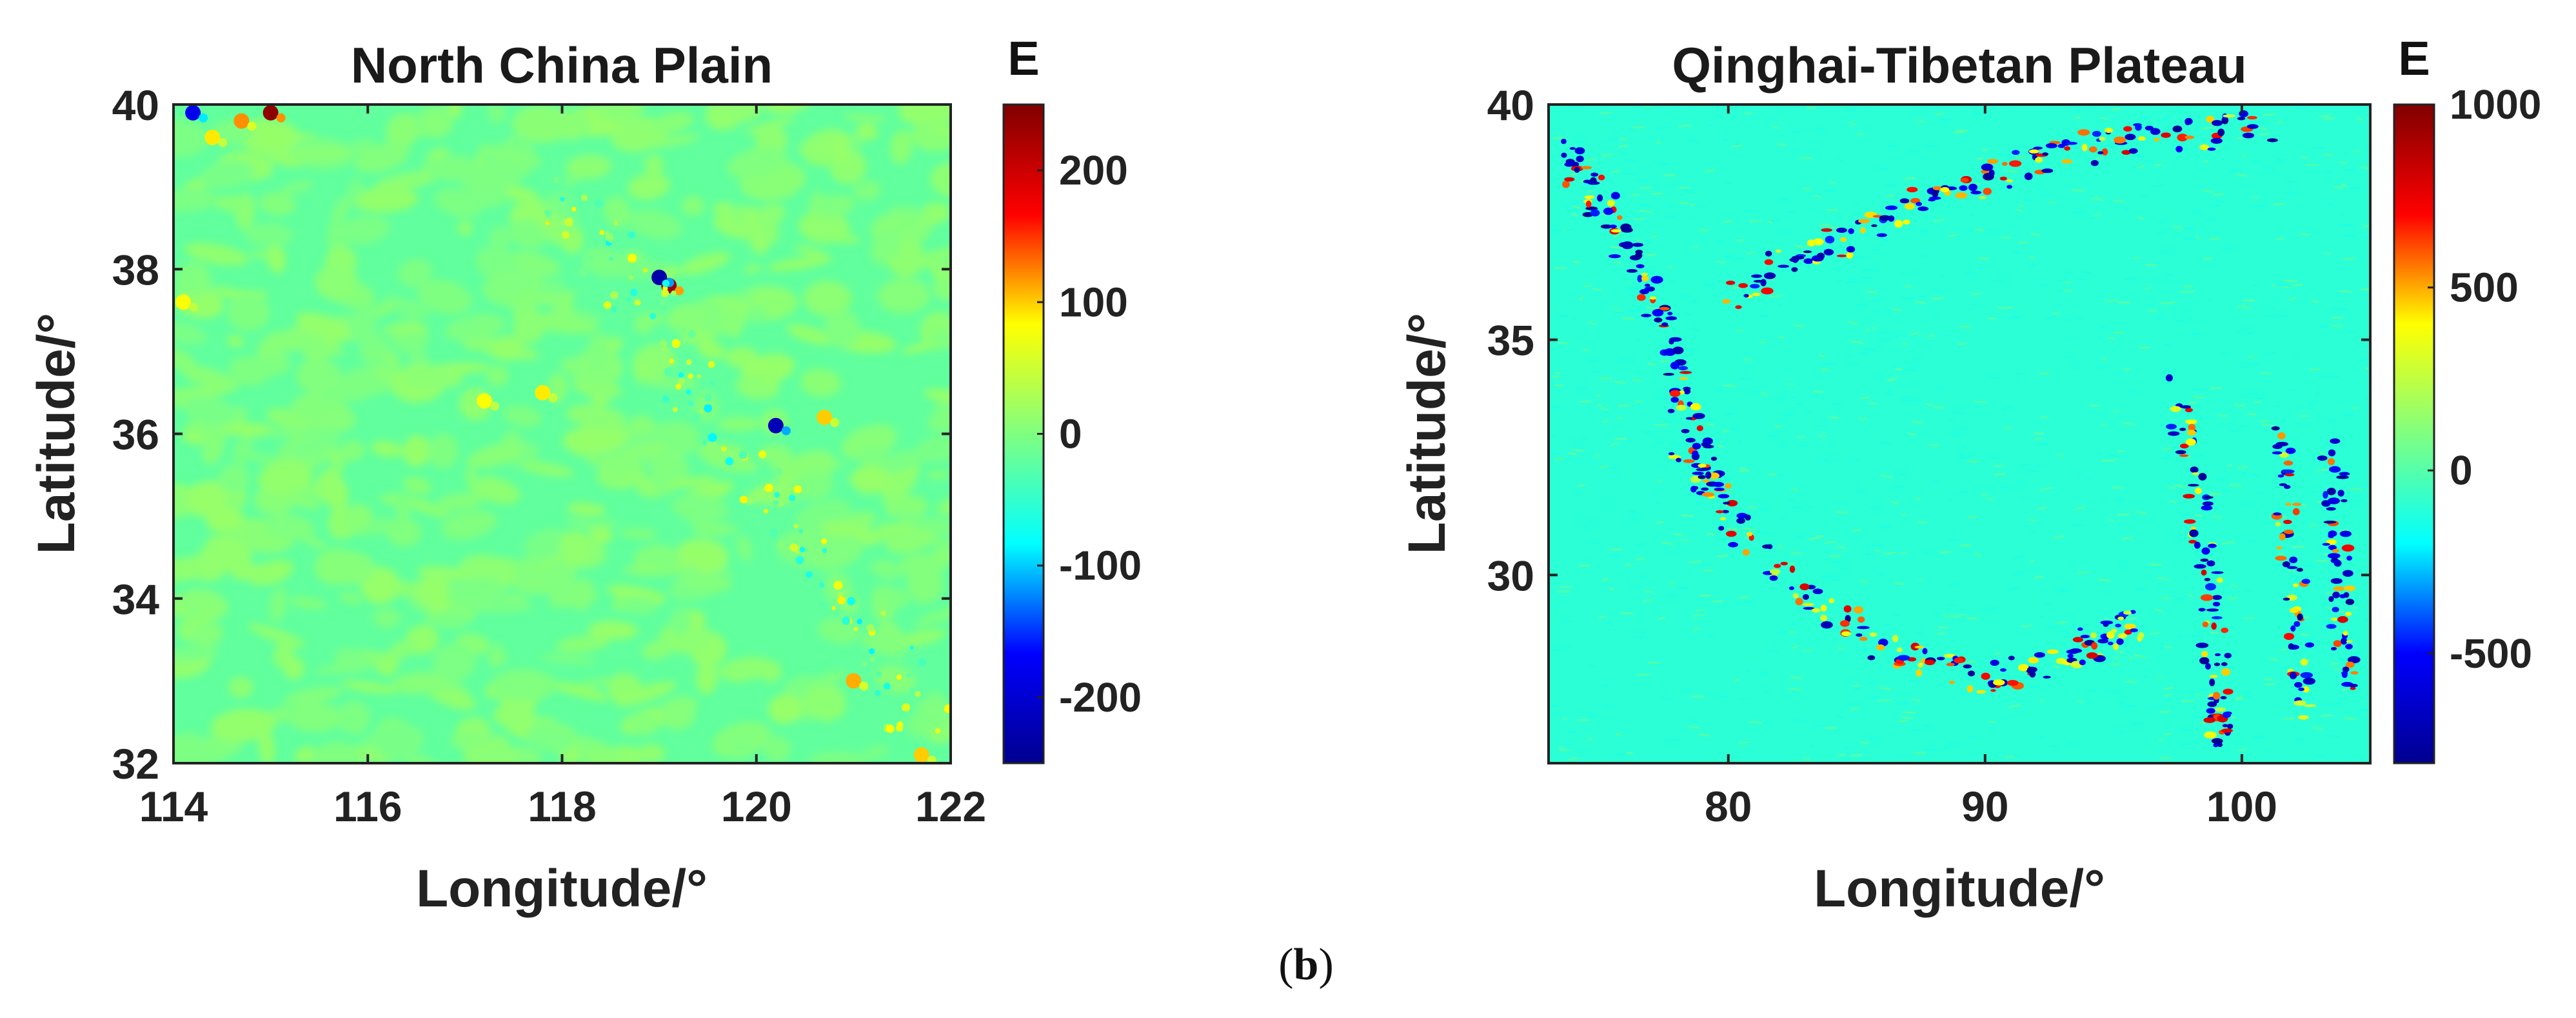 The height and width of the screenshot is (1018, 2576). I want to click on colorbar-tick-label: -200, so click(1100, 697).